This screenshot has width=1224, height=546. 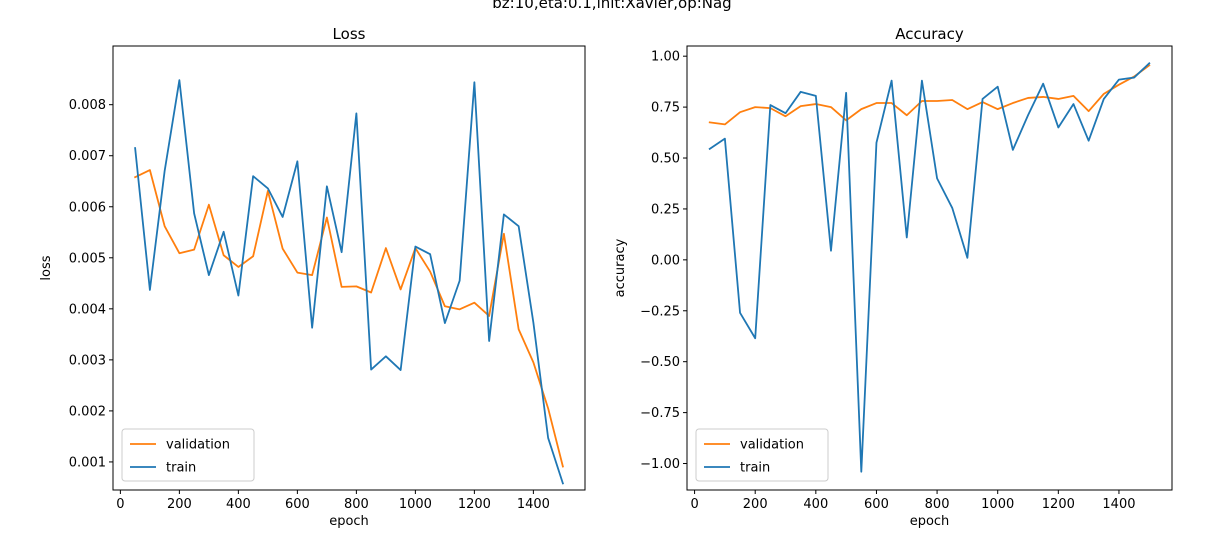 I want to click on loss-y-tick-label: 0.005, so click(x=87, y=258).